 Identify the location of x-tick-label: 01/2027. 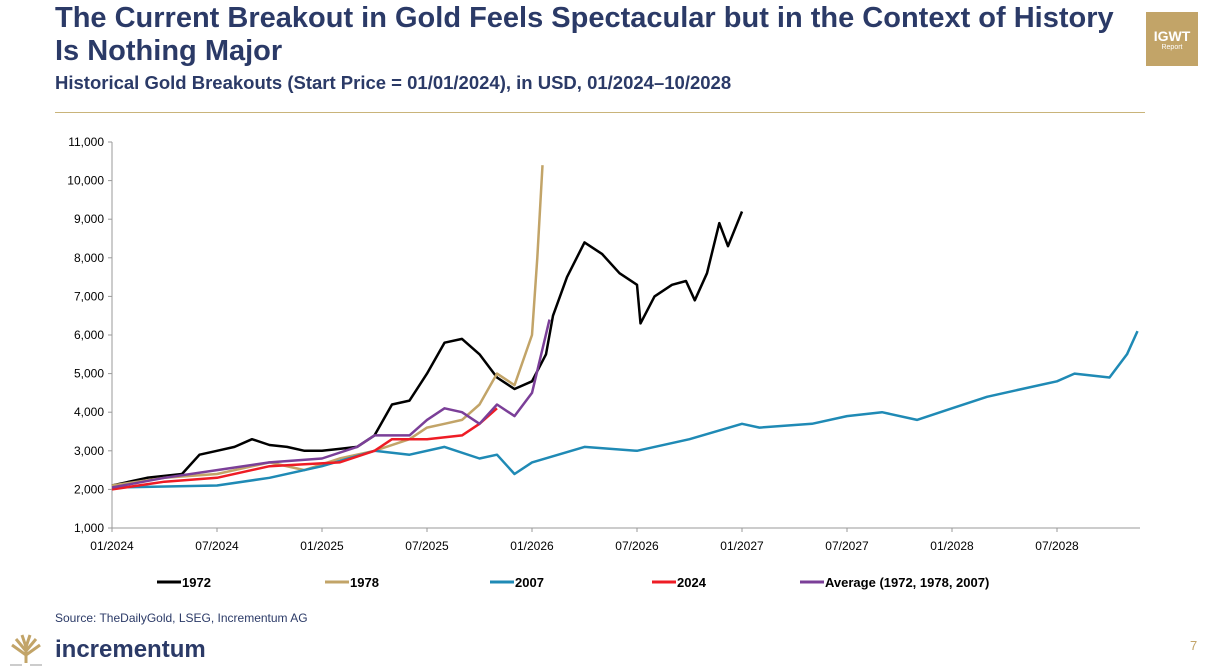
(742, 546).